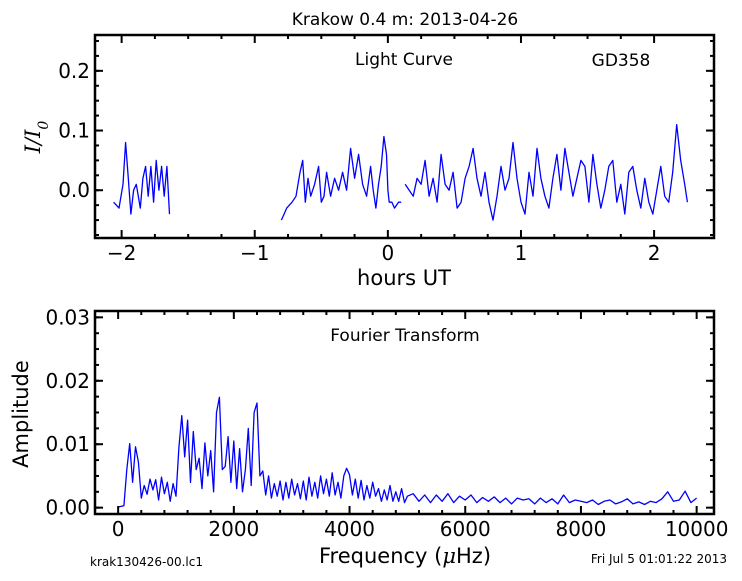 This screenshot has width=742, height=581. I want to click on fourier-transform-x-tick-label: 8000, so click(580, 529).